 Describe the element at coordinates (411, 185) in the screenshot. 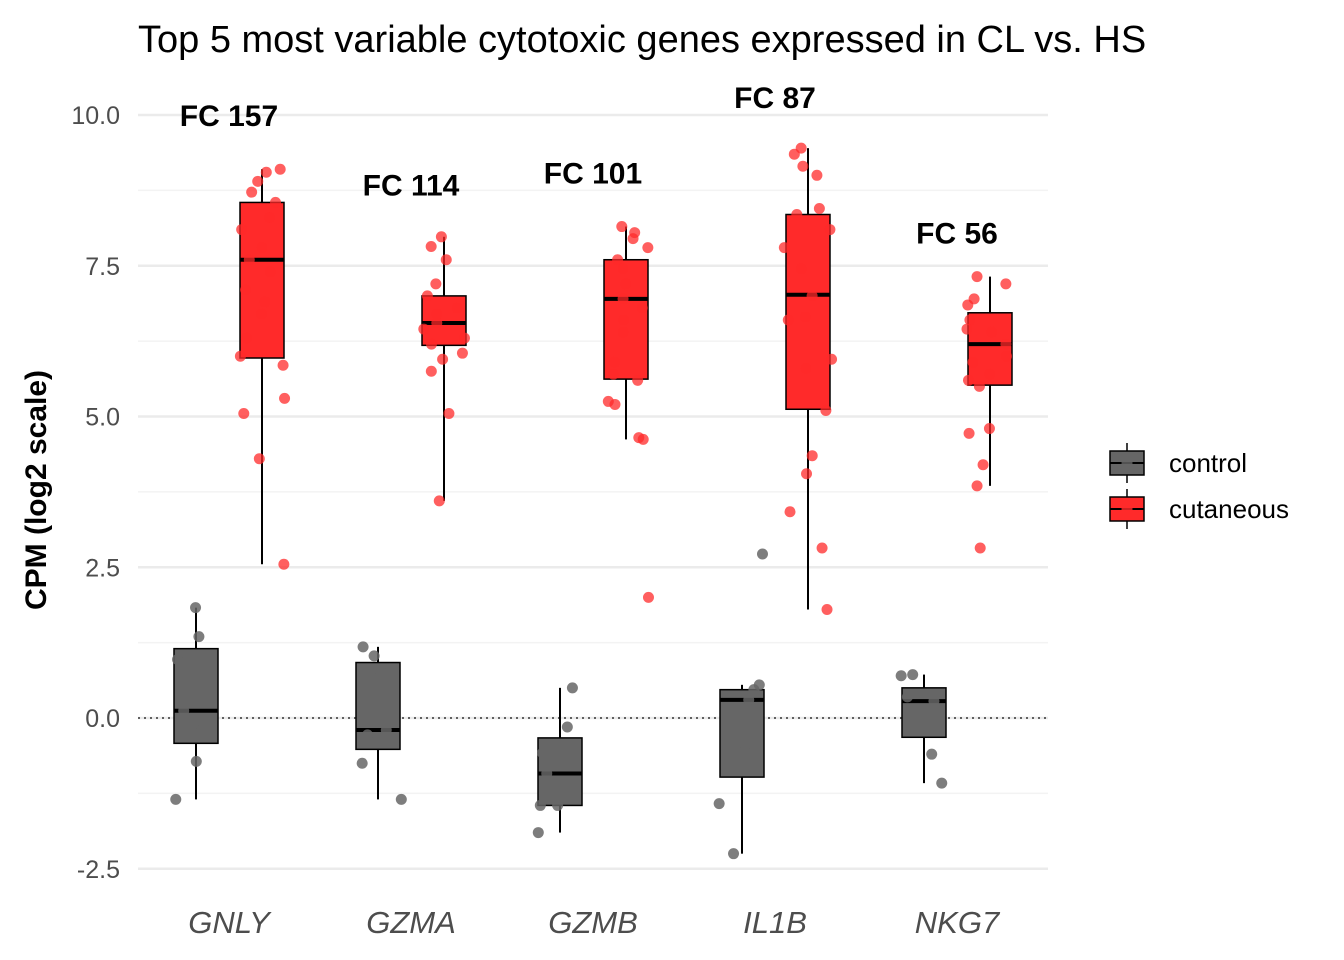

I see `fold-change-label: FC 114` at that location.